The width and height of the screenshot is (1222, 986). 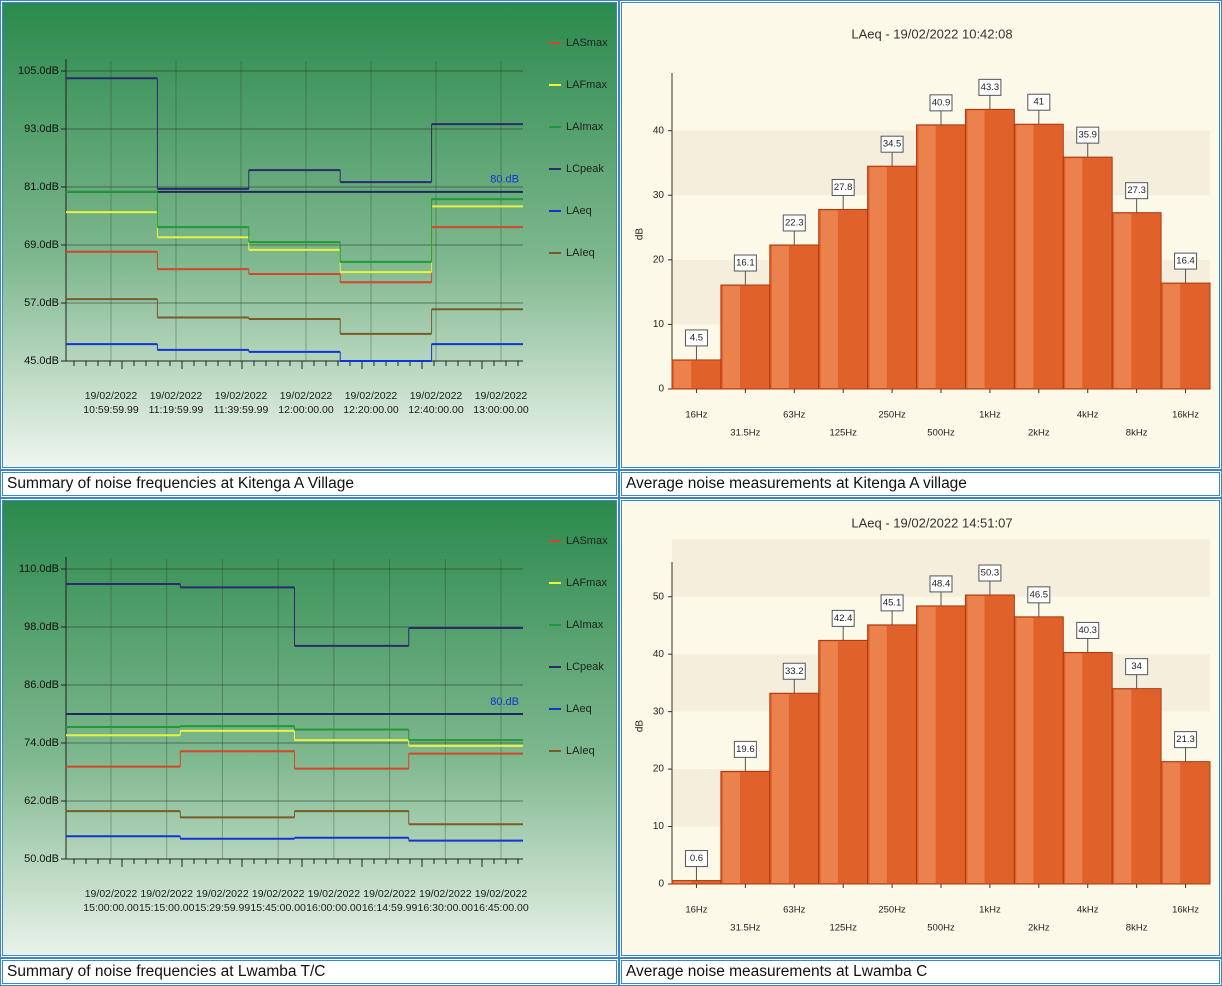 I want to click on value-label: 34.5, so click(x=892, y=144).